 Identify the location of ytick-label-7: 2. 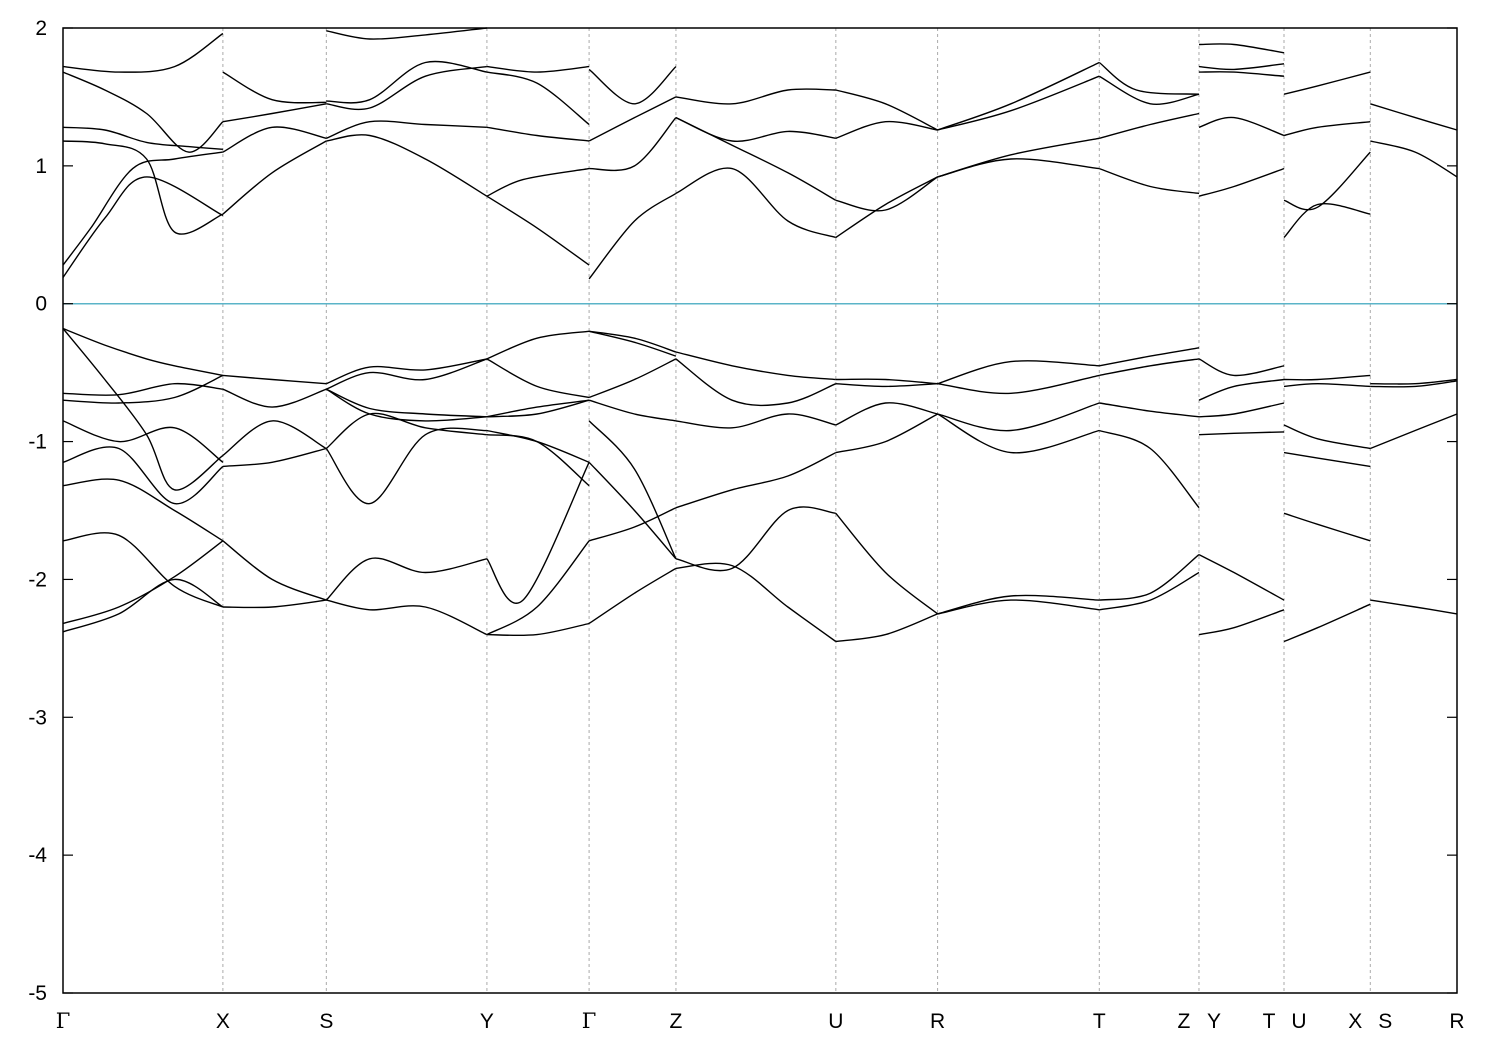
(41, 28).